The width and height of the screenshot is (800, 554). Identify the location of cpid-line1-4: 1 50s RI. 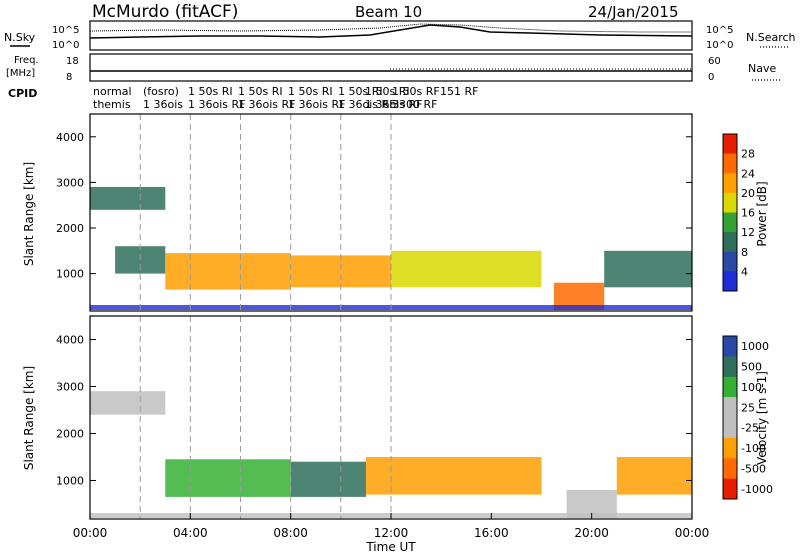
(310, 91).